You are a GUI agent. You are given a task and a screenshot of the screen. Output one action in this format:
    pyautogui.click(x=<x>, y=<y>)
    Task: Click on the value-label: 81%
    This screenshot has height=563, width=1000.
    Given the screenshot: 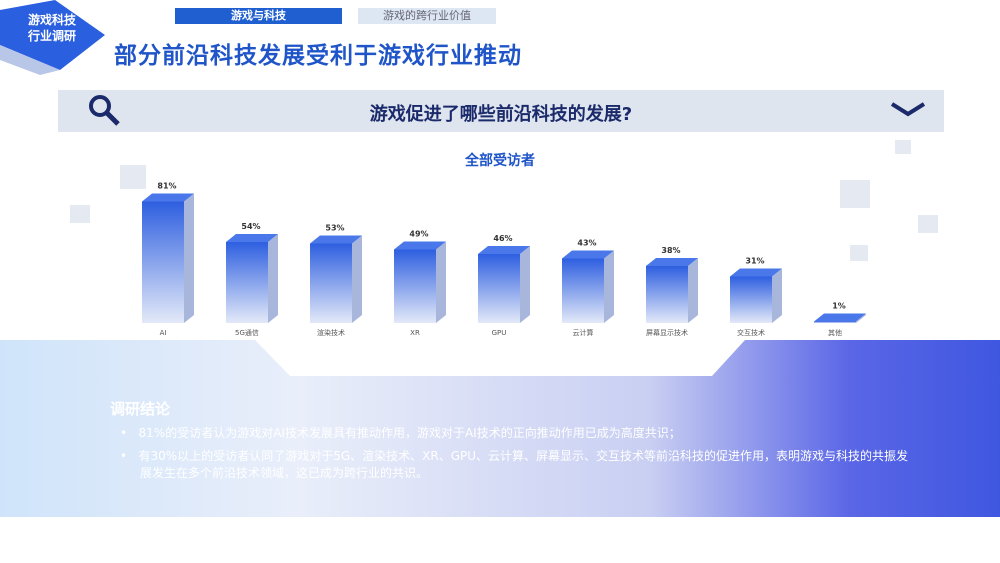 What is the action you would take?
    pyautogui.click(x=166, y=186)
    